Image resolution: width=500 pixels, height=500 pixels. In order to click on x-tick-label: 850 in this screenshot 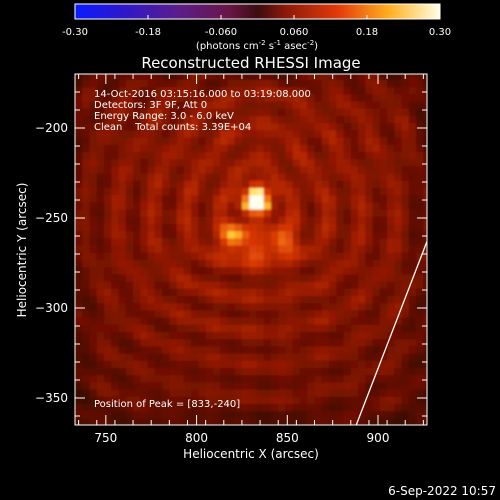, I will do `click(287, 438)`.